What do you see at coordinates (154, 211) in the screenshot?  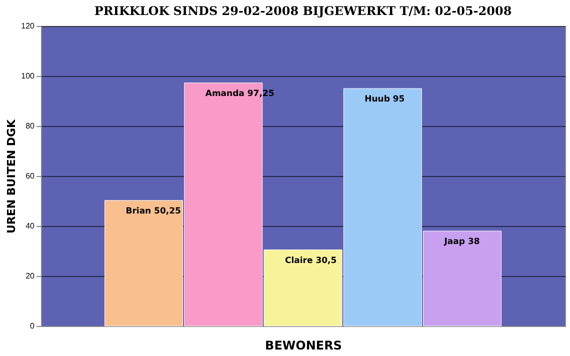 I see `data-label: Brian 50,25` at bounding box center [154, 211].